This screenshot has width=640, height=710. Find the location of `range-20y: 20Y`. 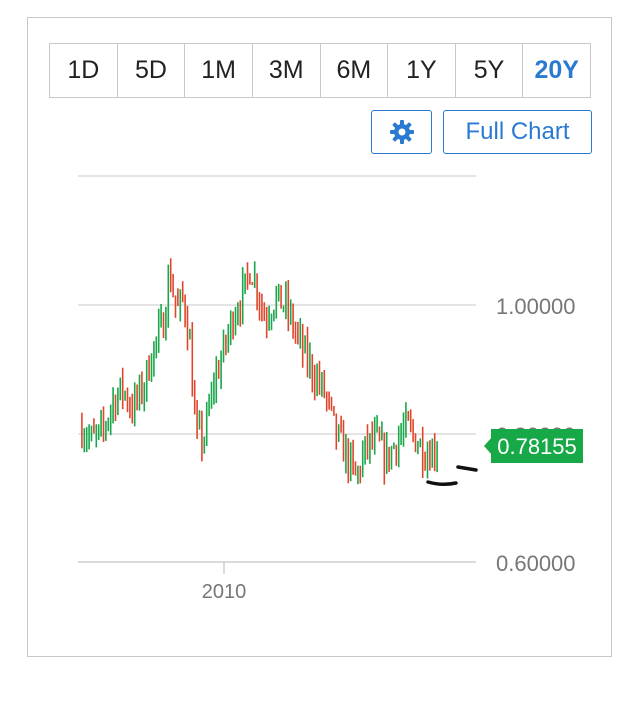

range-20y: 20Y is located at coordinates (556, 70).